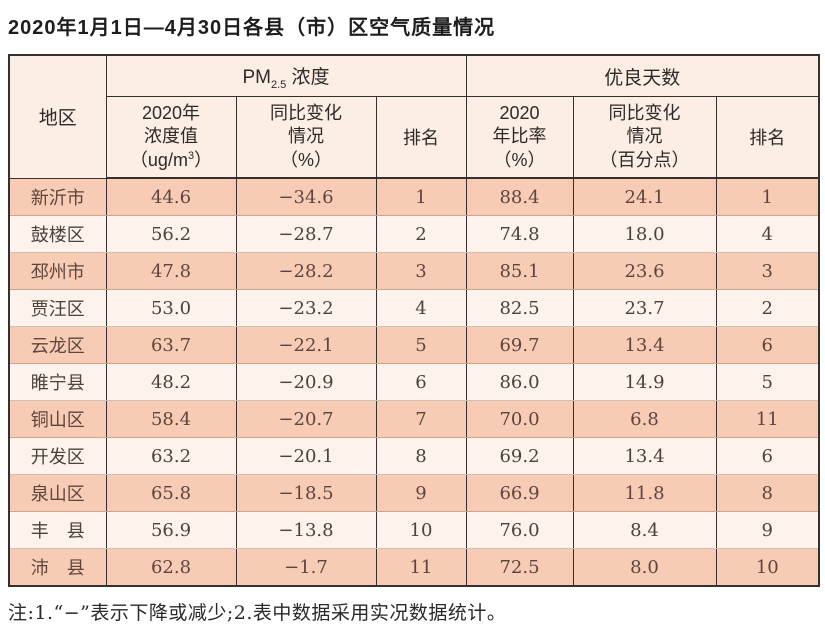 The width and height of the screenshot is (825, 625). Describe the element at coordinates (767, 271) in the screenshot. I see `cell-good-rank: 3` at that location.